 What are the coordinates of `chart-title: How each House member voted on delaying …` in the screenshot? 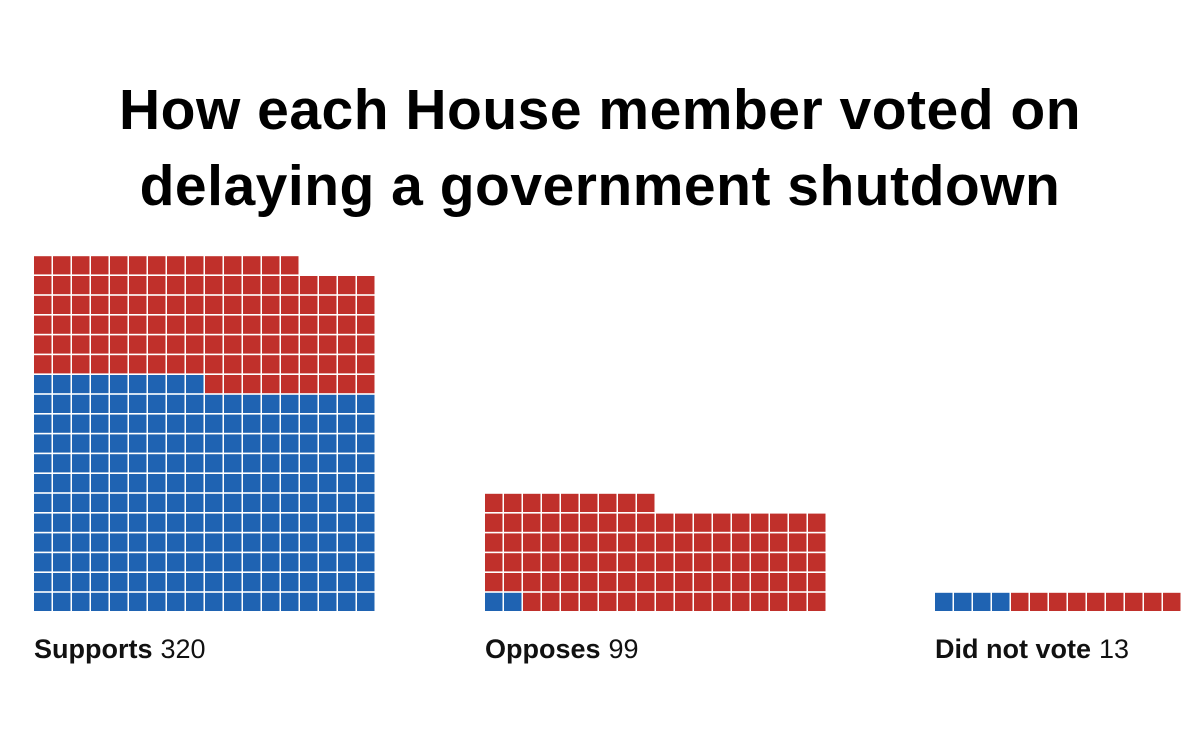 It's located at (600, 148).